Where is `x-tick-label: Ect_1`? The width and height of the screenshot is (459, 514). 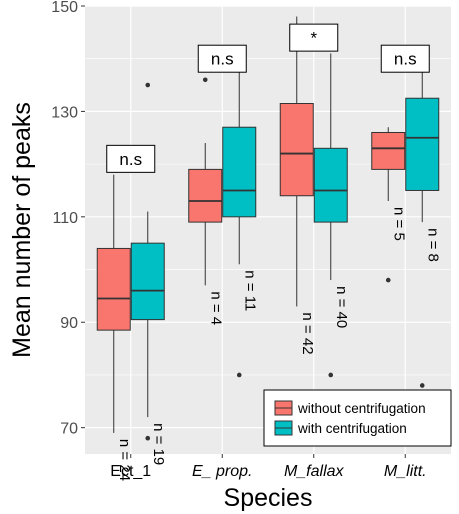
x-tick-label: Ect_1 is located at coordinates (130, 471).